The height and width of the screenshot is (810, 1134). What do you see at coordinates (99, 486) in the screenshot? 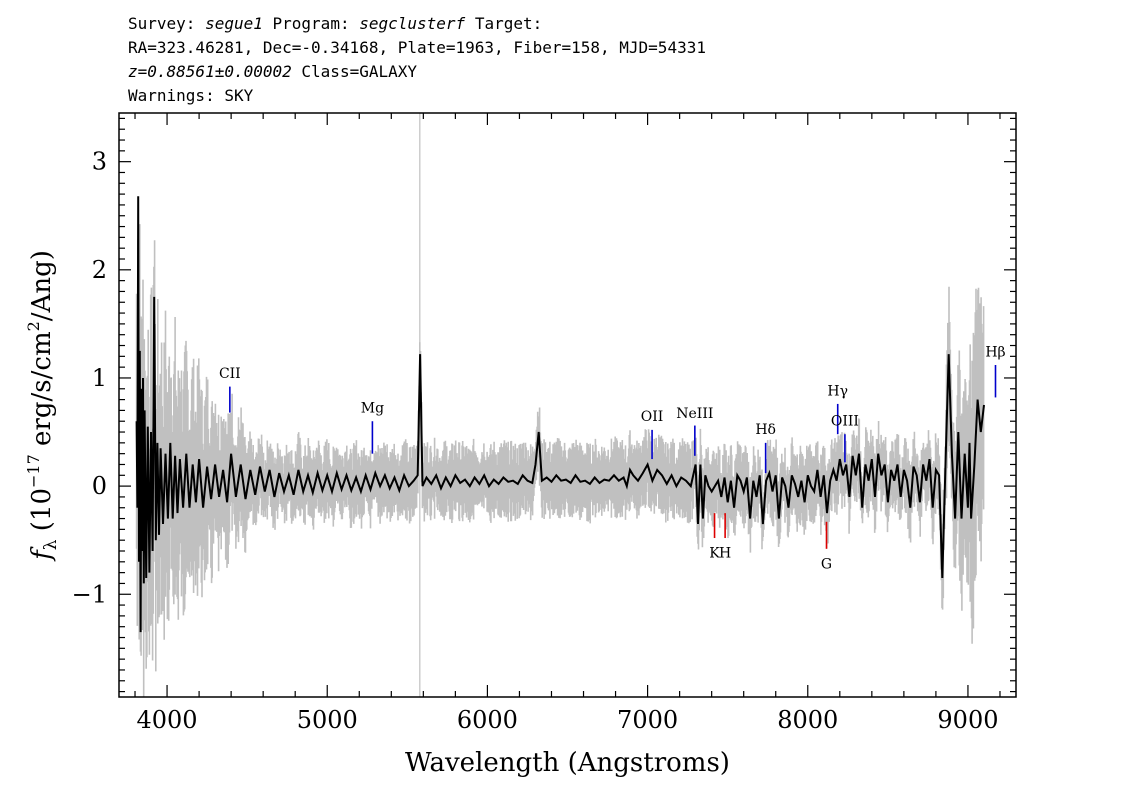
I see `y-tick-label: 0` at bounding box center [99, 486].